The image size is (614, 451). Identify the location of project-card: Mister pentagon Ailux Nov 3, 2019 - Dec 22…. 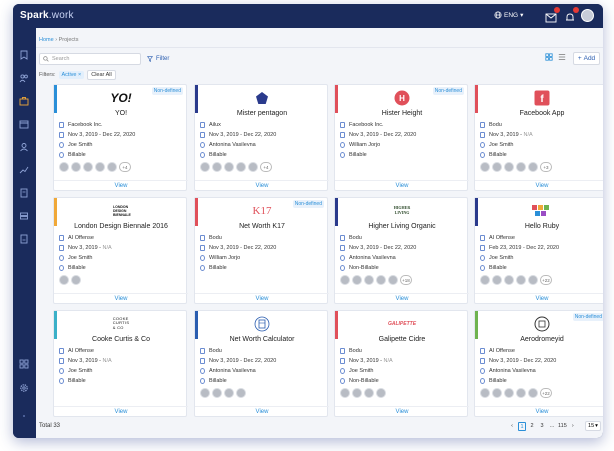
(261, 138).